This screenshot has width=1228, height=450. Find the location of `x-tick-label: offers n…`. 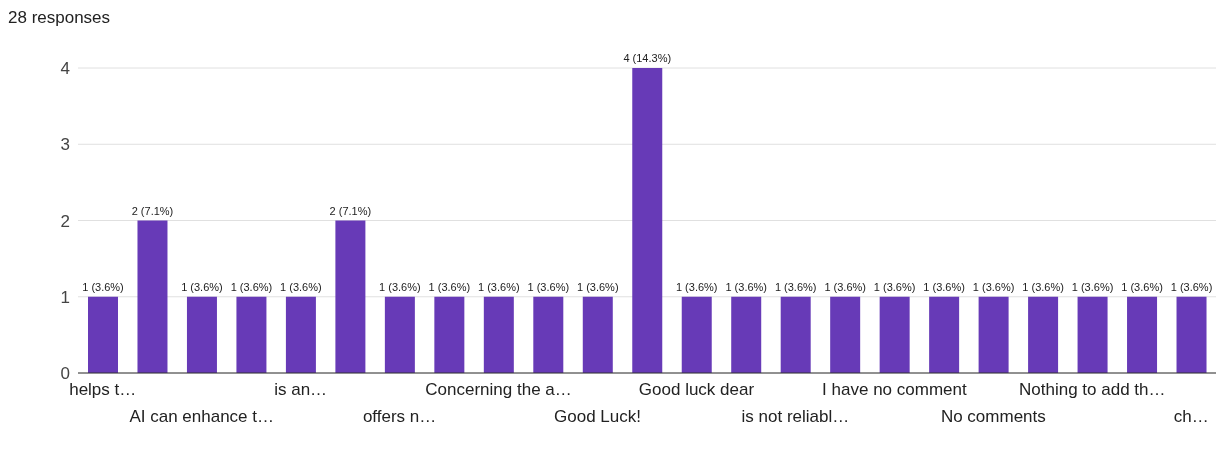

x-tick-label: offers n… is located at coordinates (399, 416).